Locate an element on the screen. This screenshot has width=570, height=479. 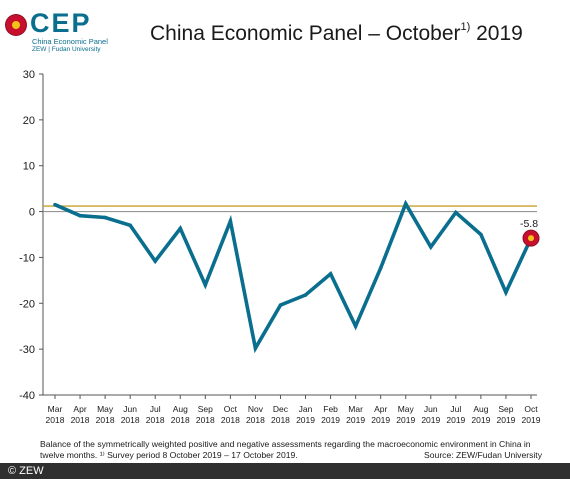
chart-title: China Economic Panel – October1) 2019 is located at coordinates (336, 33).